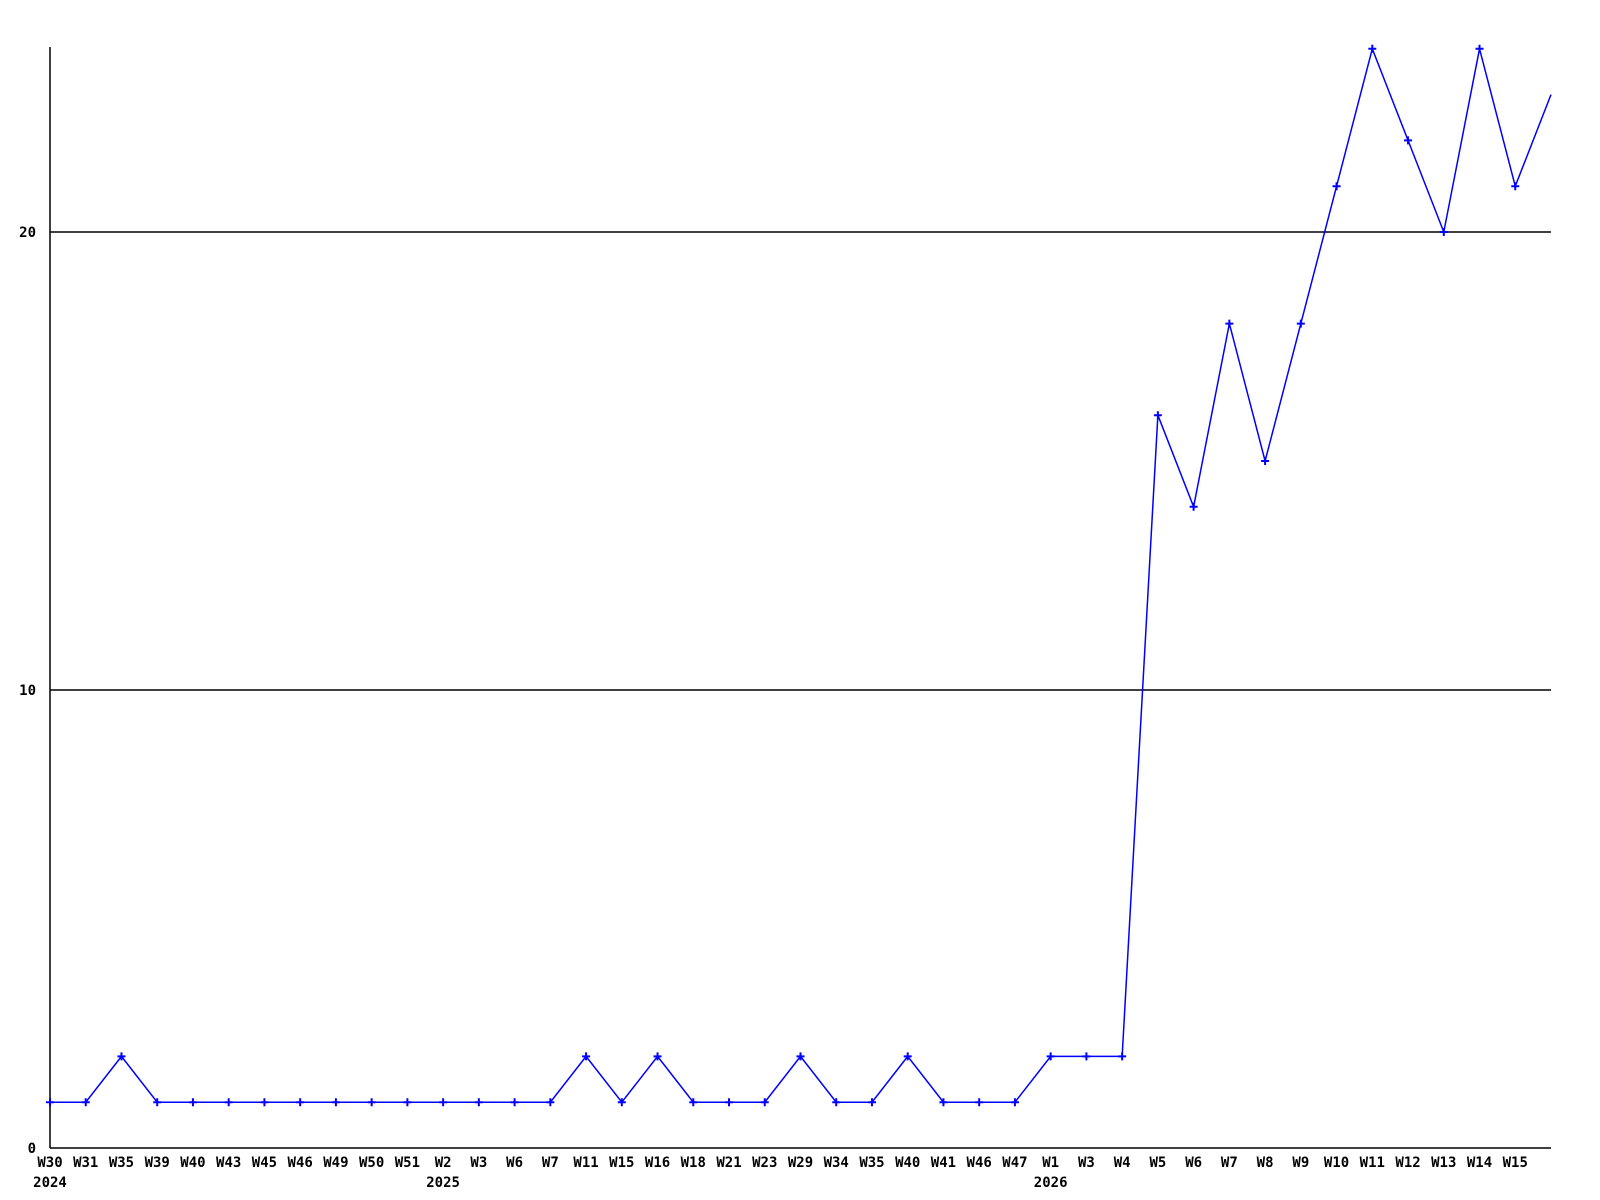  What do you see at coordinates (1300, 1163) in the screenshot?
I see `x-tick-label: W9` at bounding box center [1300, 1163].